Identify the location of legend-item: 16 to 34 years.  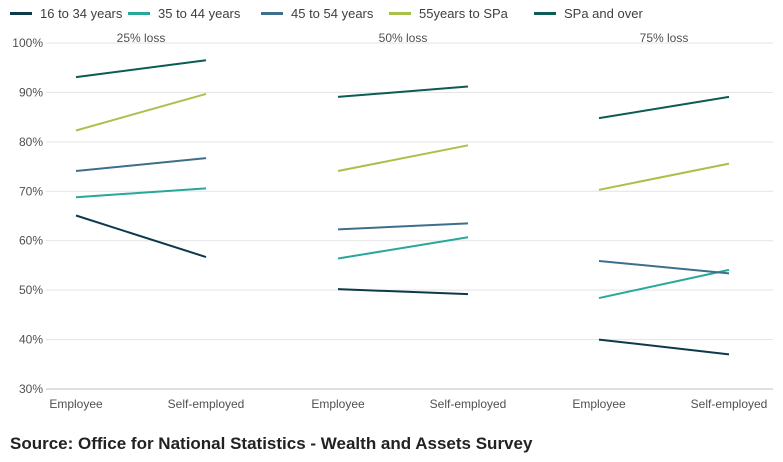
(69, 13).